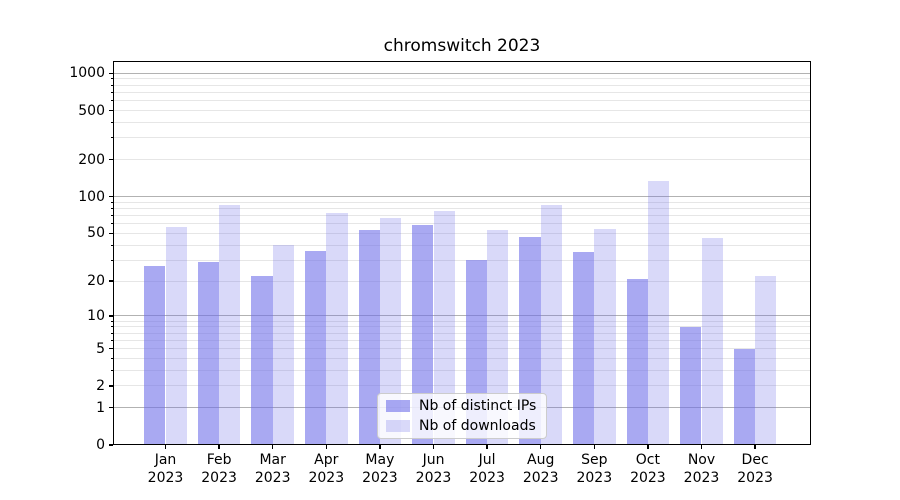 Image resolution: width=900 pixels, height=500 pixels. Describe the element at coordinates (100, 445) in the screenshot. I see `y-tick-label: 0` at that location.